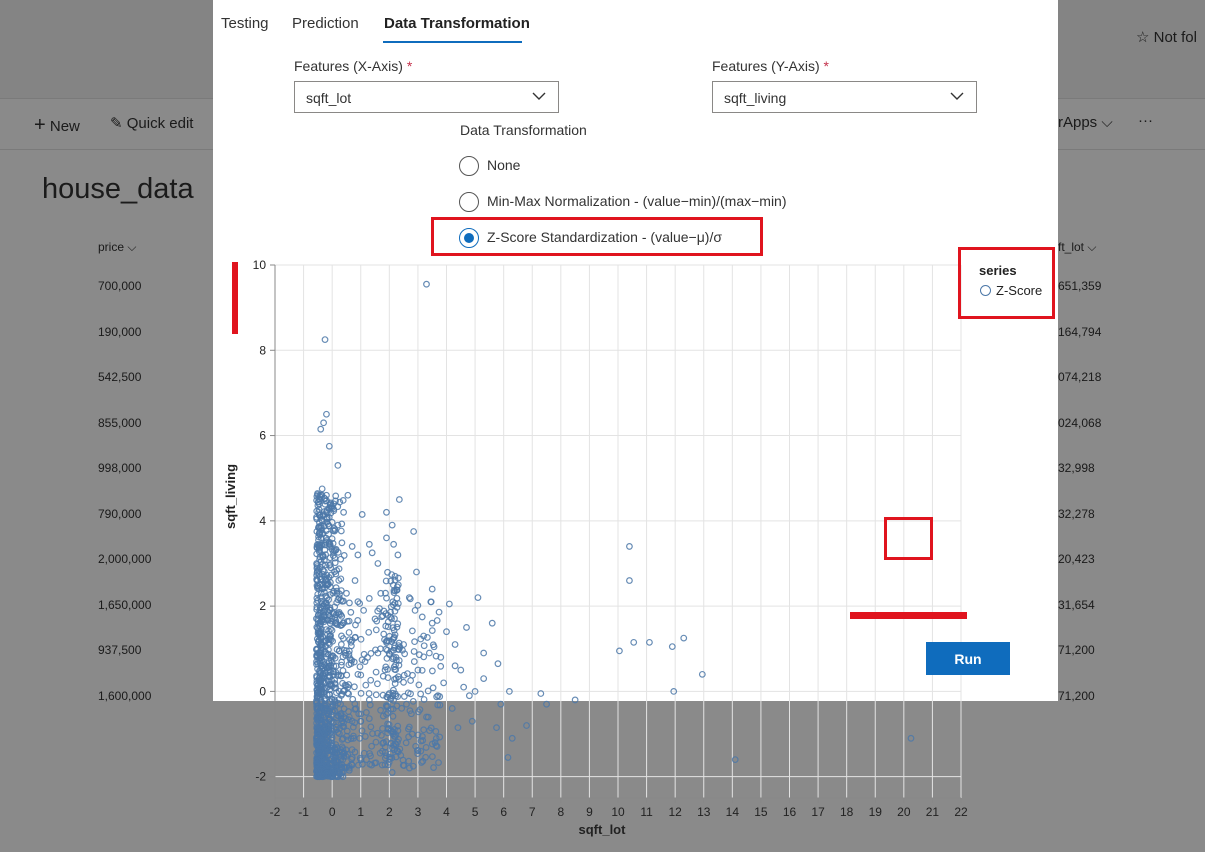 The image size is (1205, 852). I want to click on tab-prediction: Prediction, so click(325, 23).